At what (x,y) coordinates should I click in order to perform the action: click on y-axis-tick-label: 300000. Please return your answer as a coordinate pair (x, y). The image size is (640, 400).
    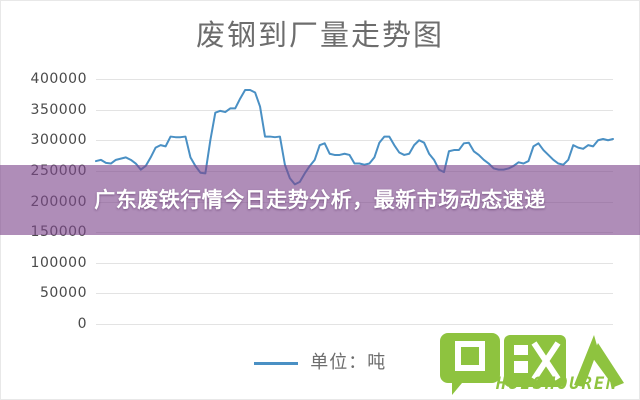
    Looking at the image, I should click on (58, 140).